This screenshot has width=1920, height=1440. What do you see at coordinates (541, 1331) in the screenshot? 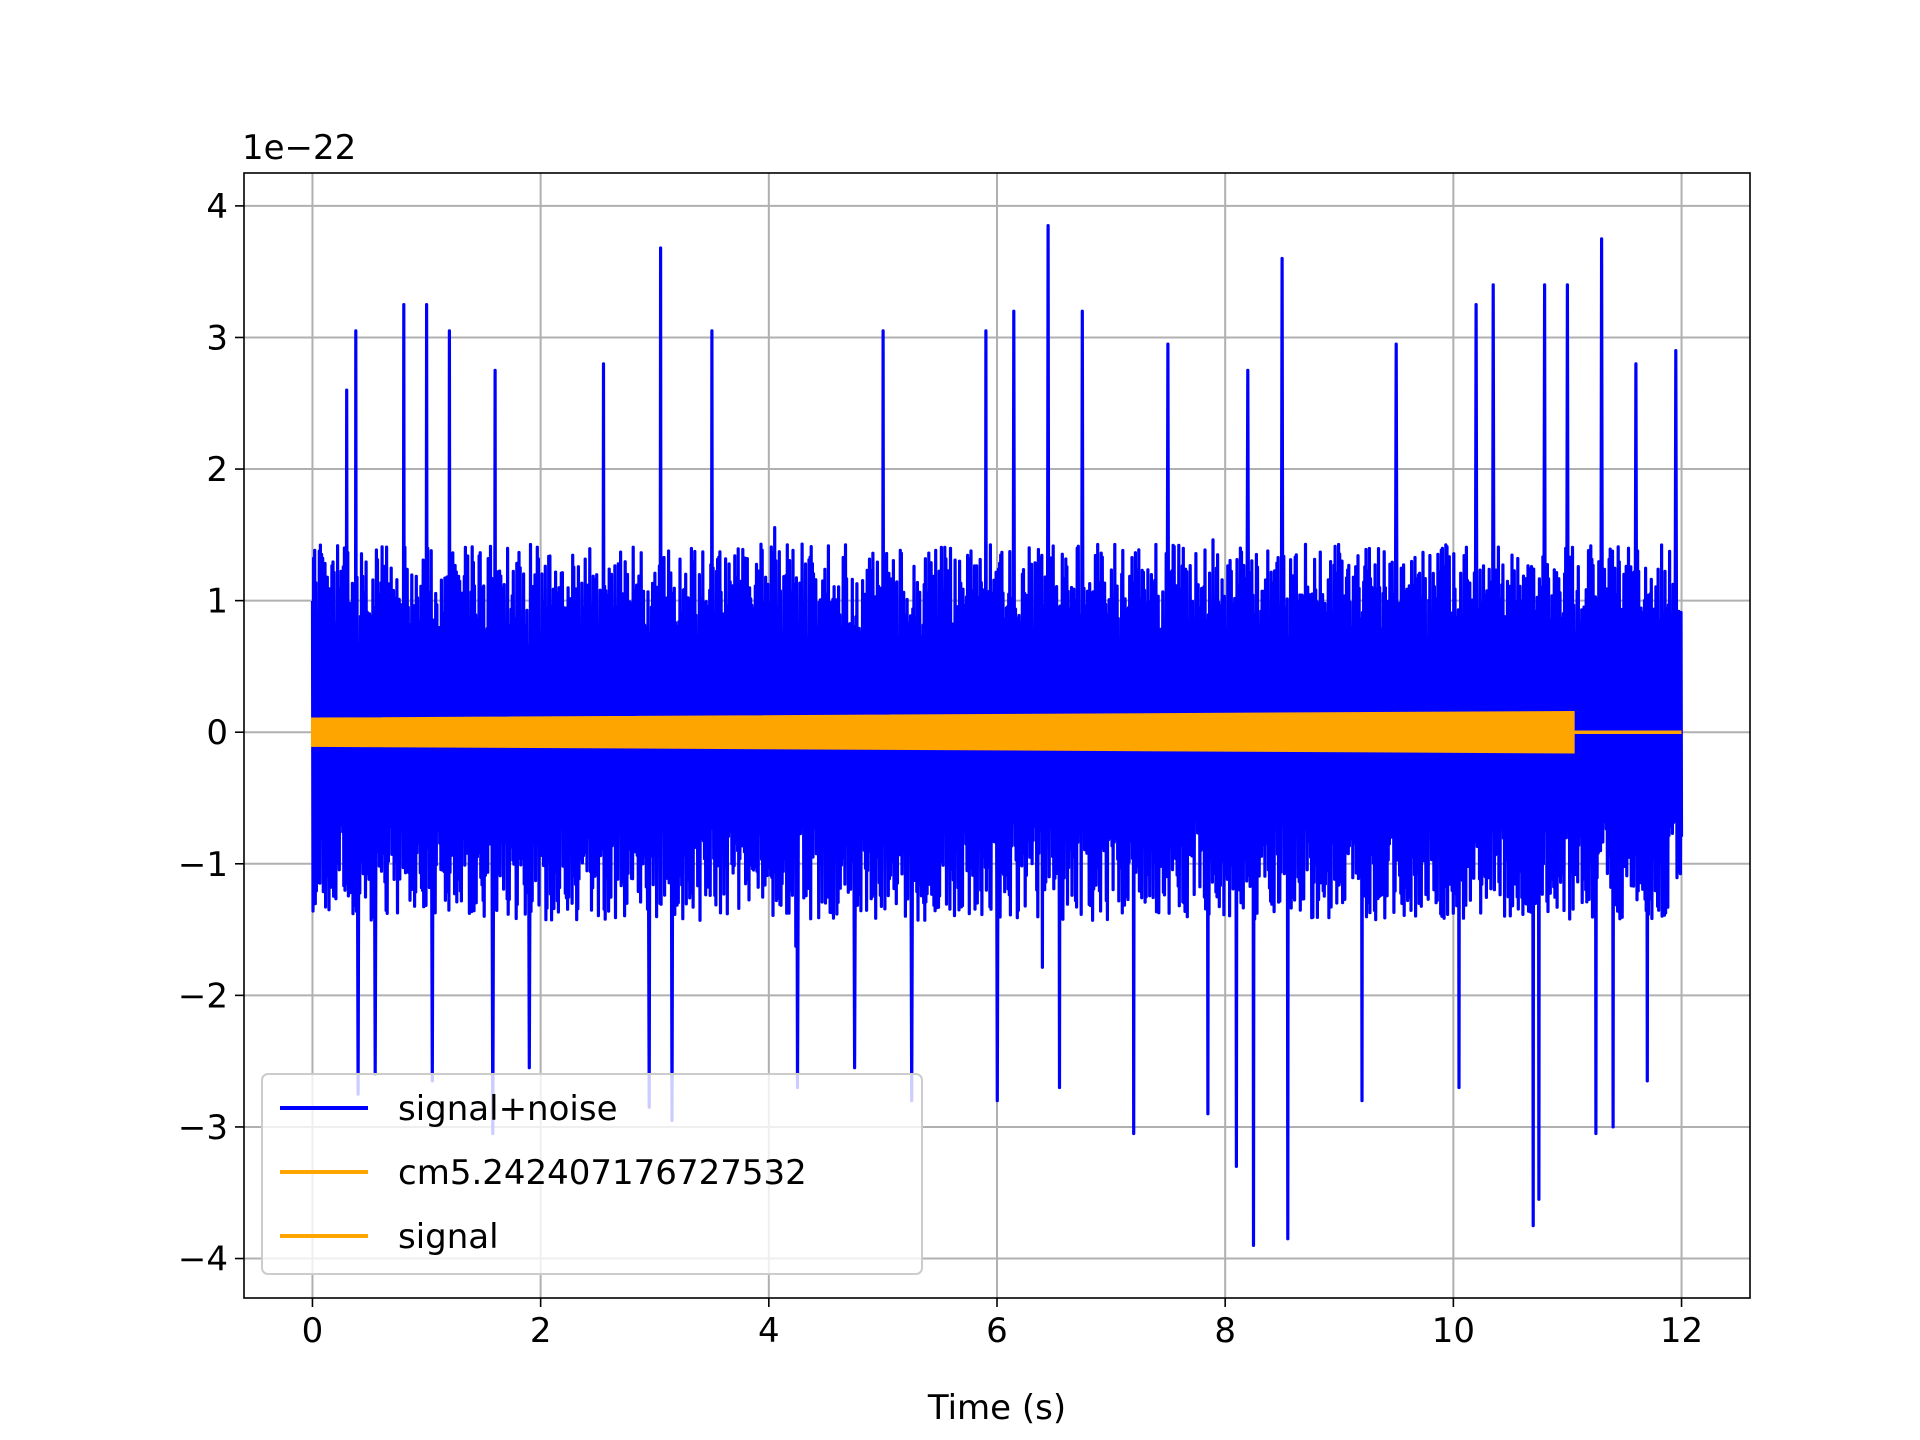
I see `x-tick-label: 2` at bounding box center [541, 1331].